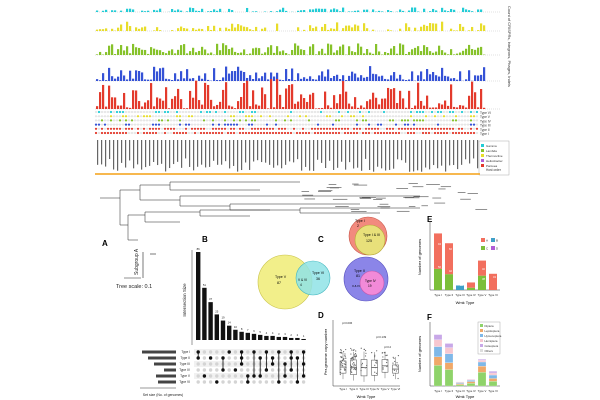 Image resolution: width=600 pixels, height=400 pixels. I want to click on e-bar-segment, so click(482, 282).